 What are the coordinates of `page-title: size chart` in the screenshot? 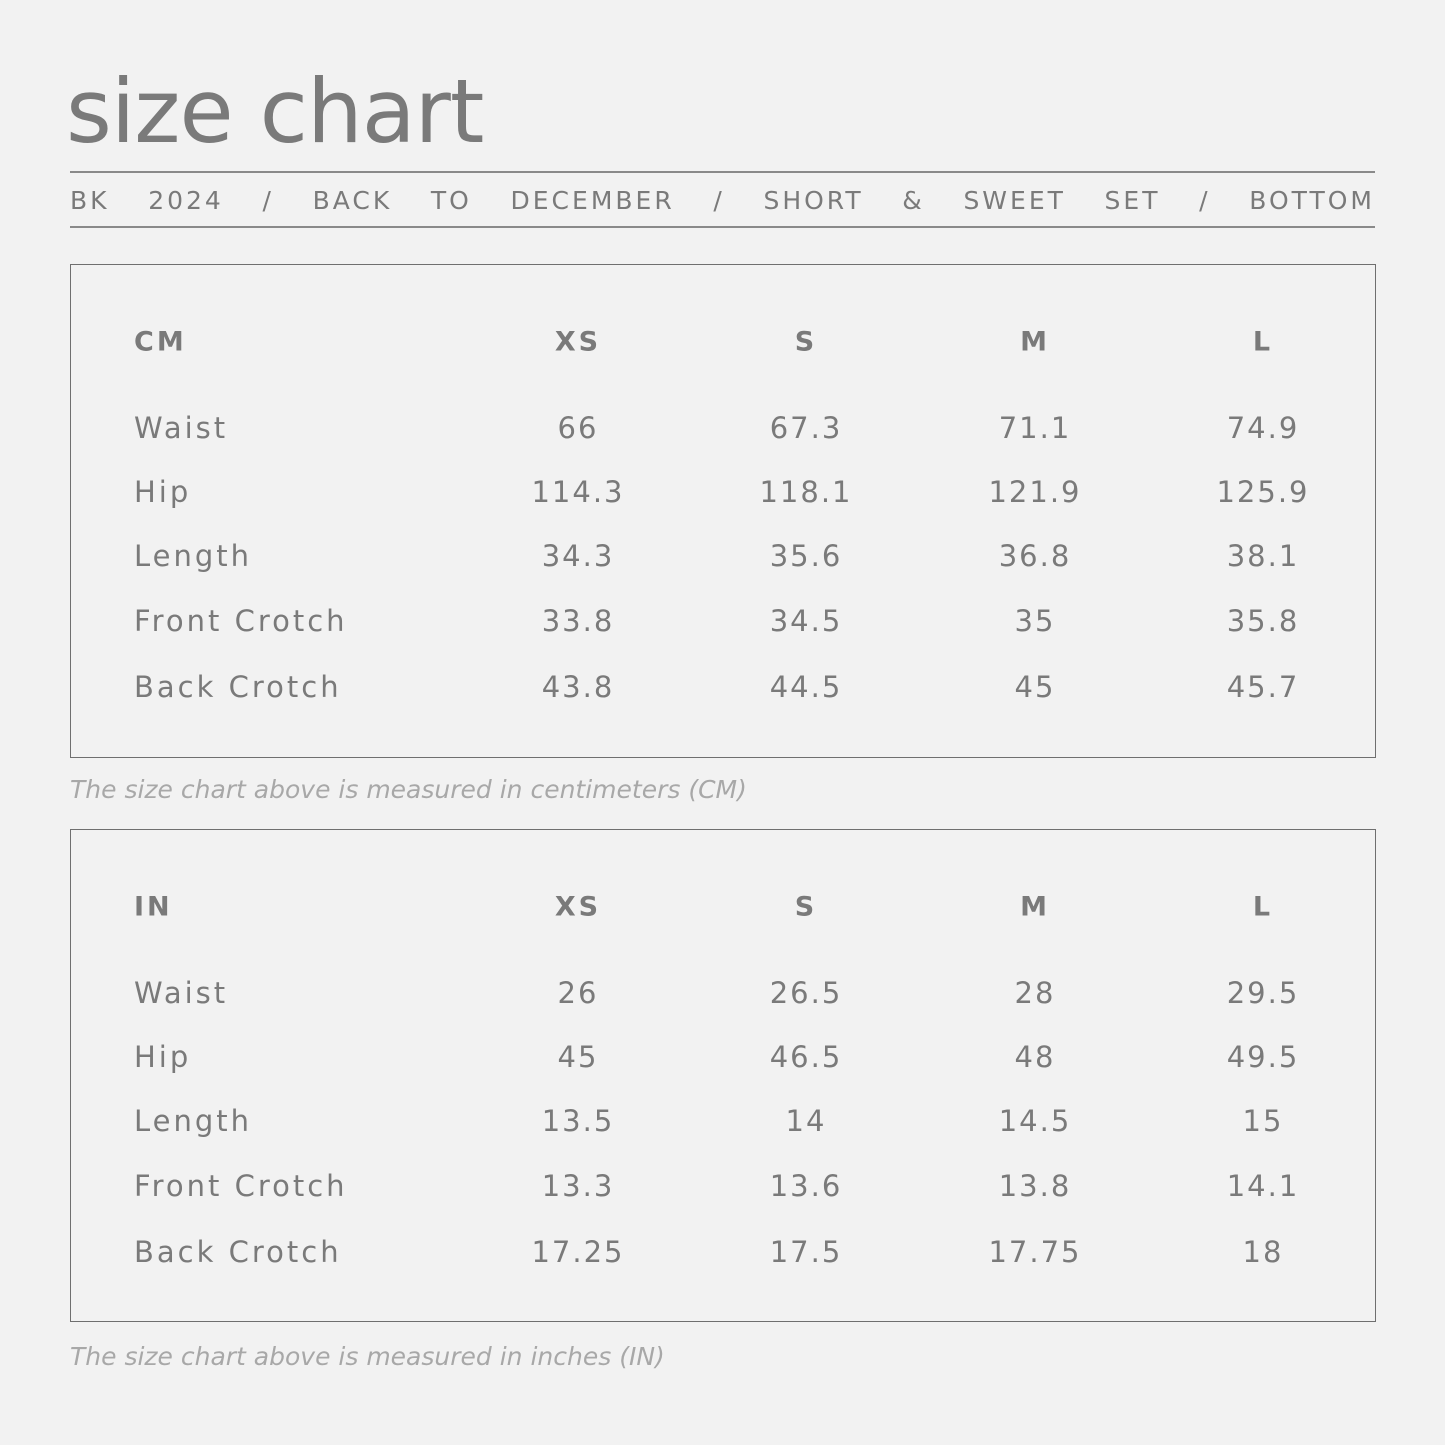 It's located at (275, 111).